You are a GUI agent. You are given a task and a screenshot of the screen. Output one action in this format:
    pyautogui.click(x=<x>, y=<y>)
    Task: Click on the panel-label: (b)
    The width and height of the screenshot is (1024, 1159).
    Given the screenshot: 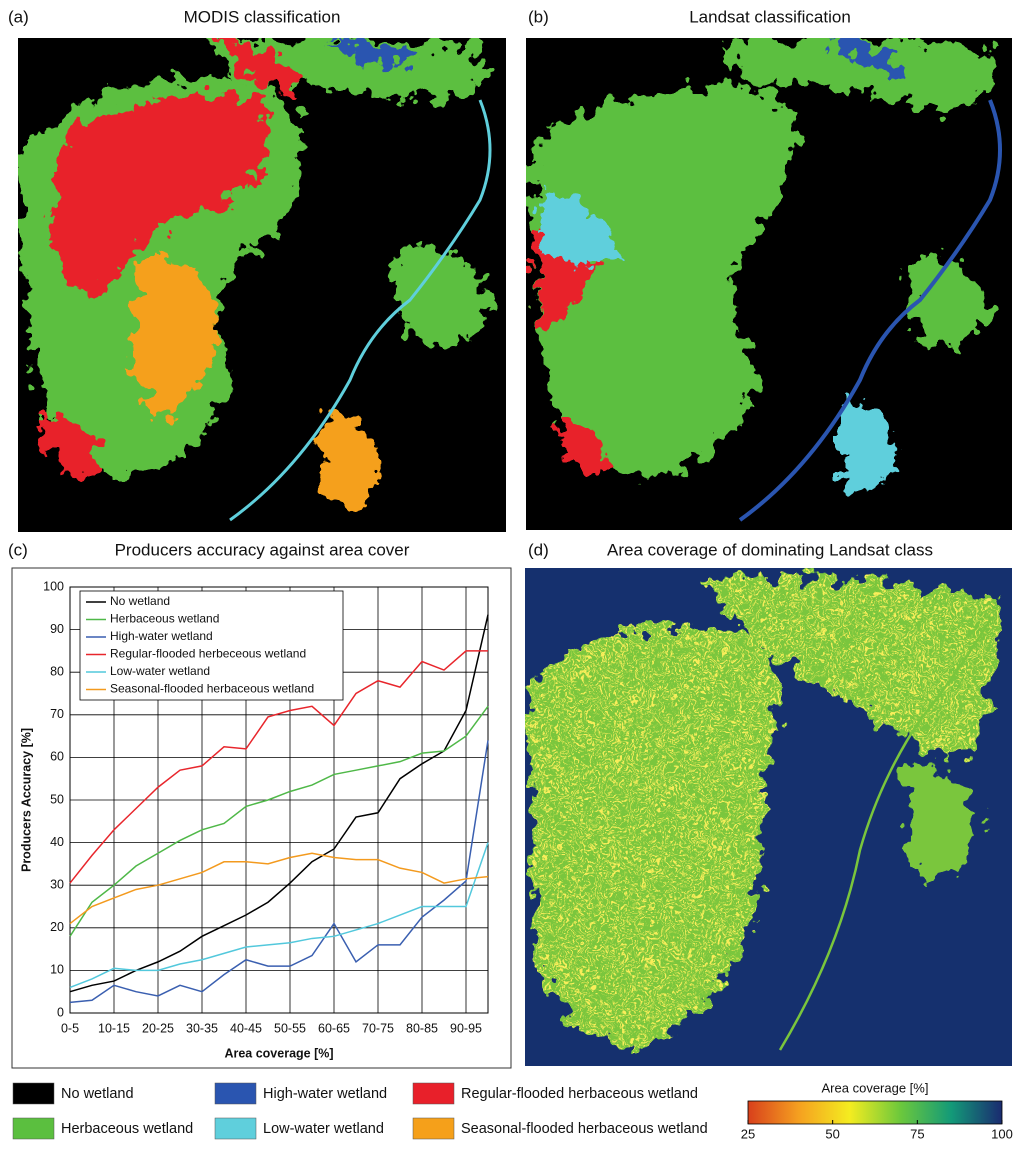 What is the action you would take?
    pyautogui.click(x=538, y=16)
    